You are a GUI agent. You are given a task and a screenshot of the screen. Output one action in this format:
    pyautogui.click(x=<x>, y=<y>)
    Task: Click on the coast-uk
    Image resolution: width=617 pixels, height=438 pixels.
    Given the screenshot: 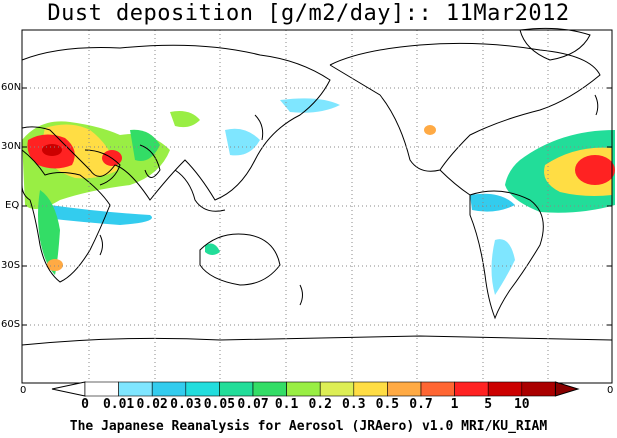 What is the action you would take?
    pyautogui.click(x=596, y=105)
    